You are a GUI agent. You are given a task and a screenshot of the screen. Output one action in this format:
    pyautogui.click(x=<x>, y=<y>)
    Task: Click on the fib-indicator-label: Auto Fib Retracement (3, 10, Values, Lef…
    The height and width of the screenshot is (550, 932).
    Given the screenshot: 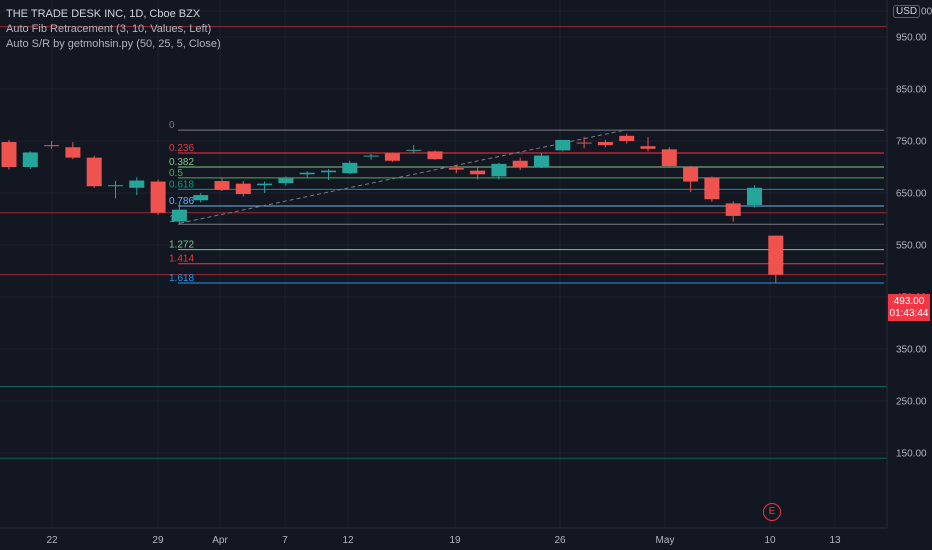 What is the action you would take?
    pyautogui.click(x=109, y=29)
    